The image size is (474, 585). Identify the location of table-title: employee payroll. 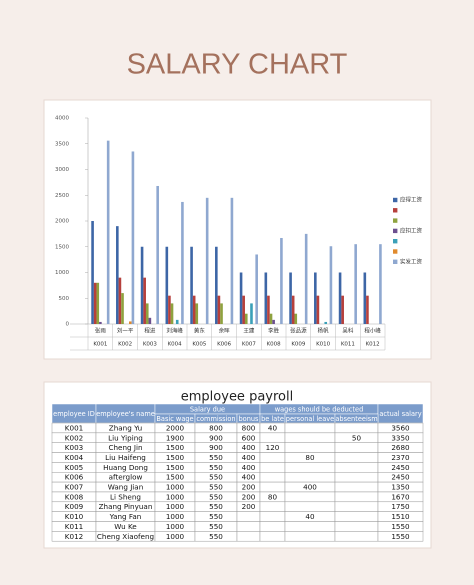
(237, 397).